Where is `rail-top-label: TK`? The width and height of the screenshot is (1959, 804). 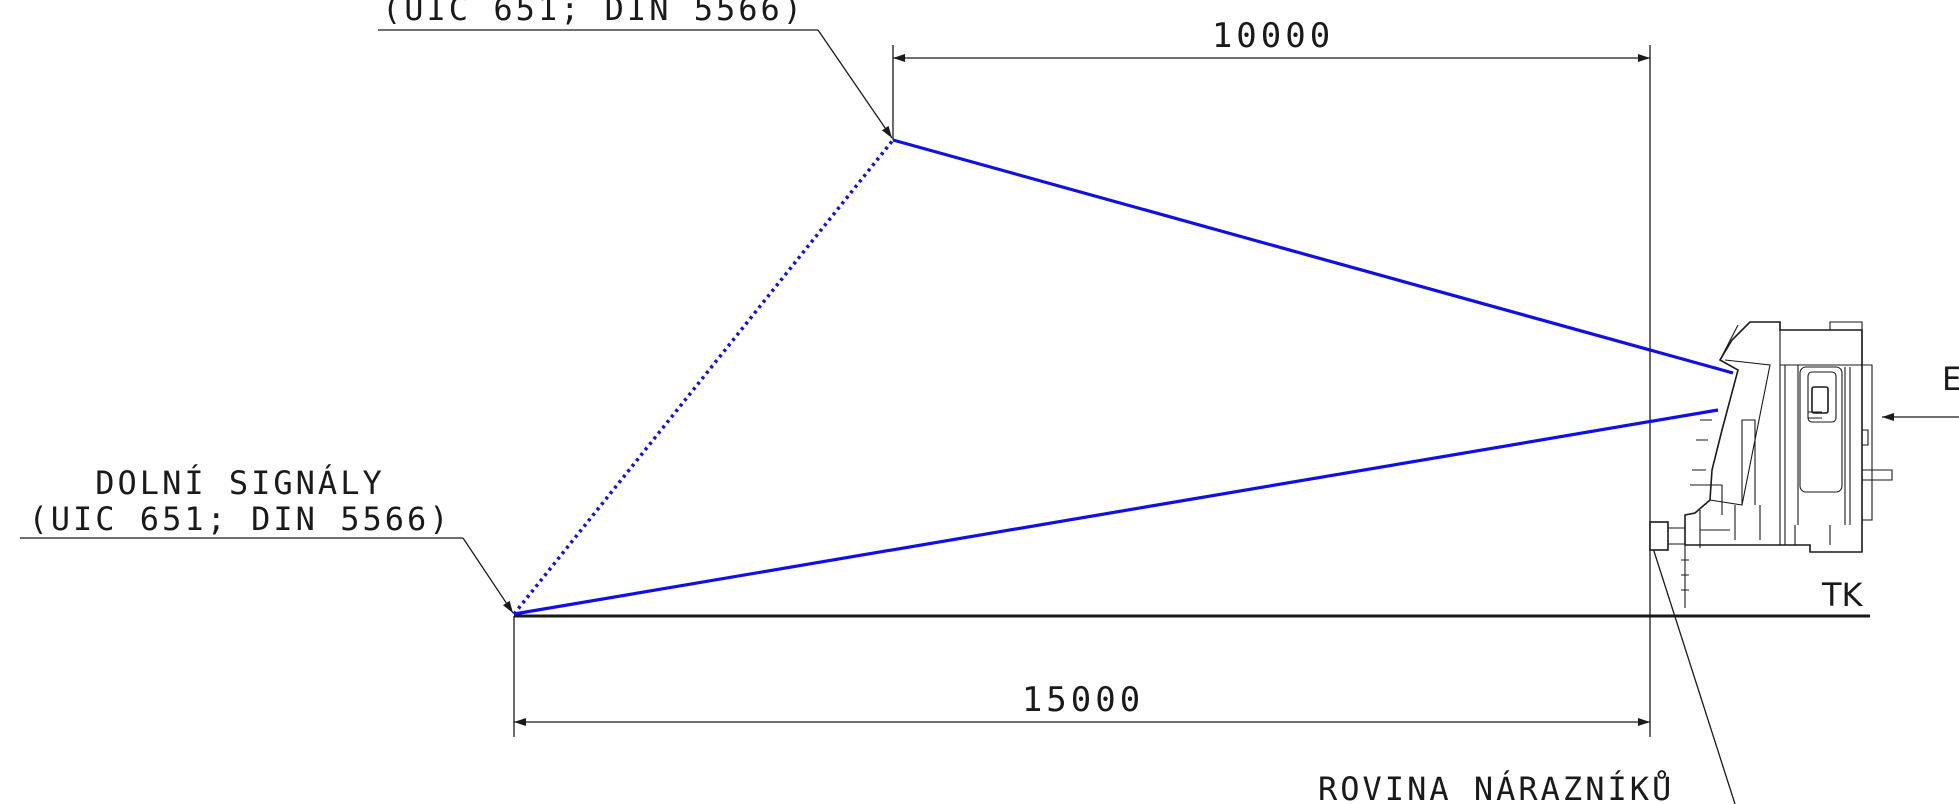
rail-top-label: TK is located at coordinates (1842, 595).